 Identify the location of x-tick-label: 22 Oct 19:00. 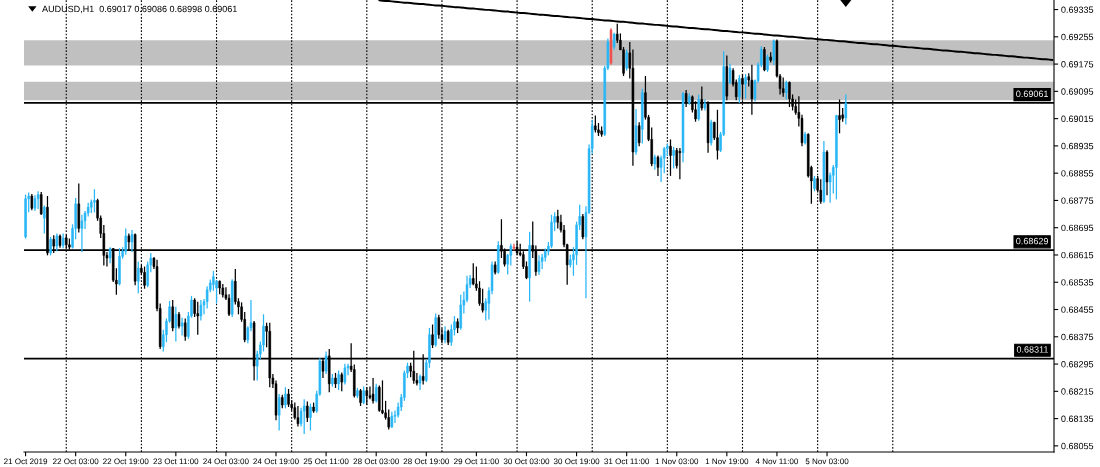
(126, 461).